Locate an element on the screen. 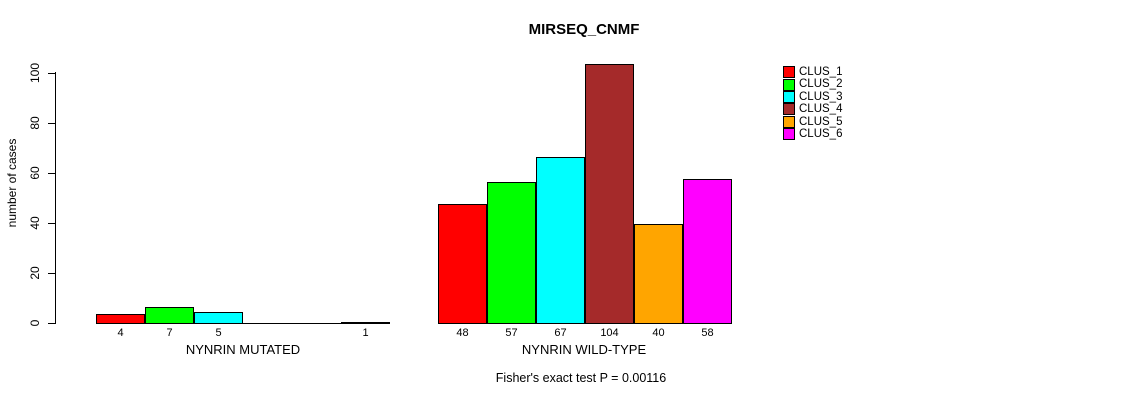 The width and height of the screenshot is (1140, 400). legend-label: CLUS_4 is located at coordinates (821, 109).